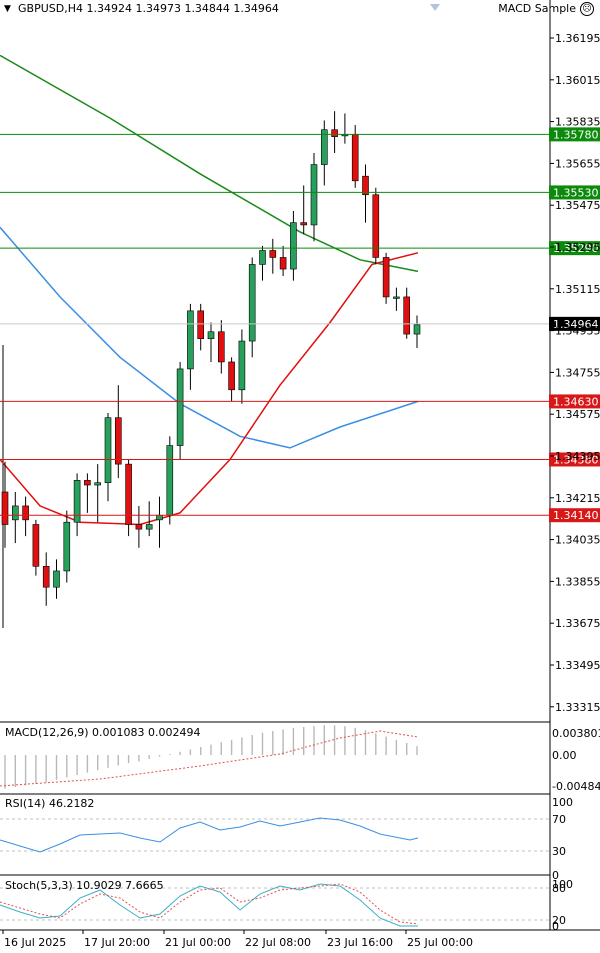 The width and height of the screenshot is (600, 953). I want to click on chart-menu-icon: ▼, so click(7, 9).